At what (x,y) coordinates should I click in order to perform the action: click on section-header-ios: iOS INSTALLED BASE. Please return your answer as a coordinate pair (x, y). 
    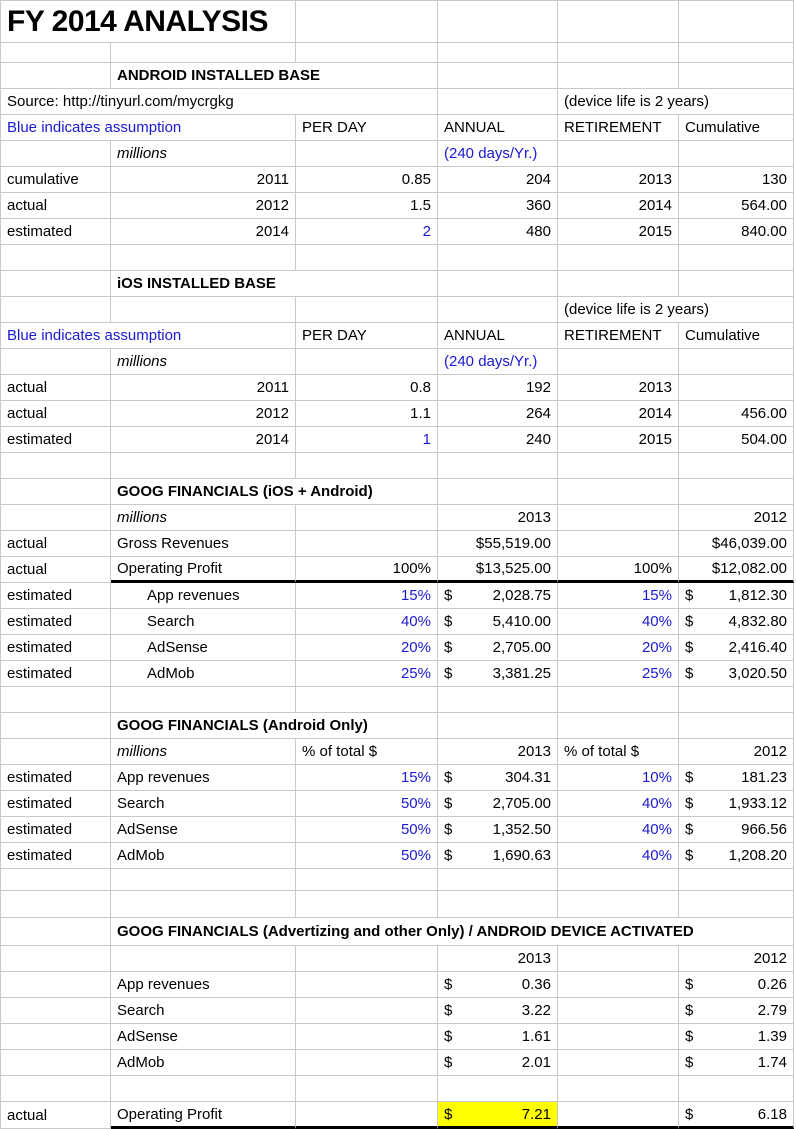
    Looking at the image, I should click on (274, 284).